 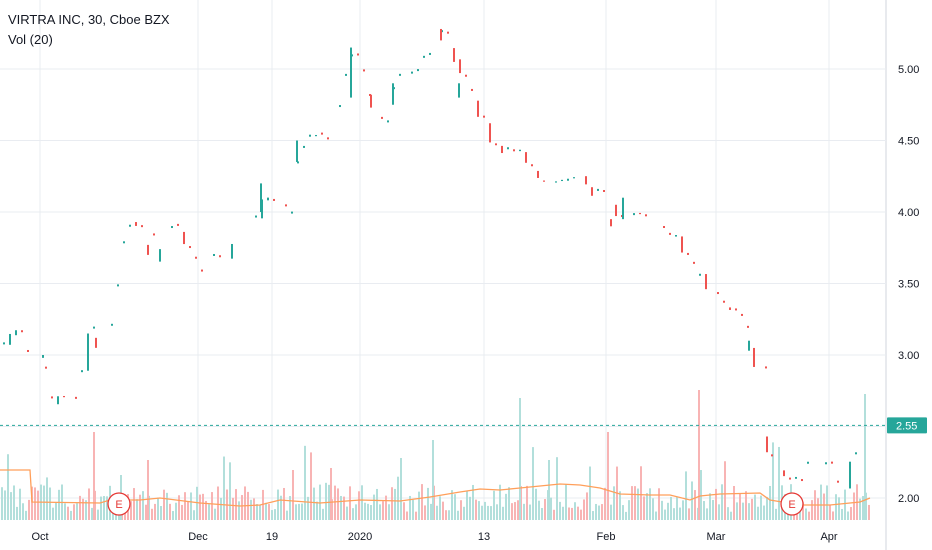 What do you see at coordinates (434, 537) in the screenshot?
I see `time-axis: Oct Dec 19 2020 13 Feb Mar Apr` at bounding box center [434, 537].